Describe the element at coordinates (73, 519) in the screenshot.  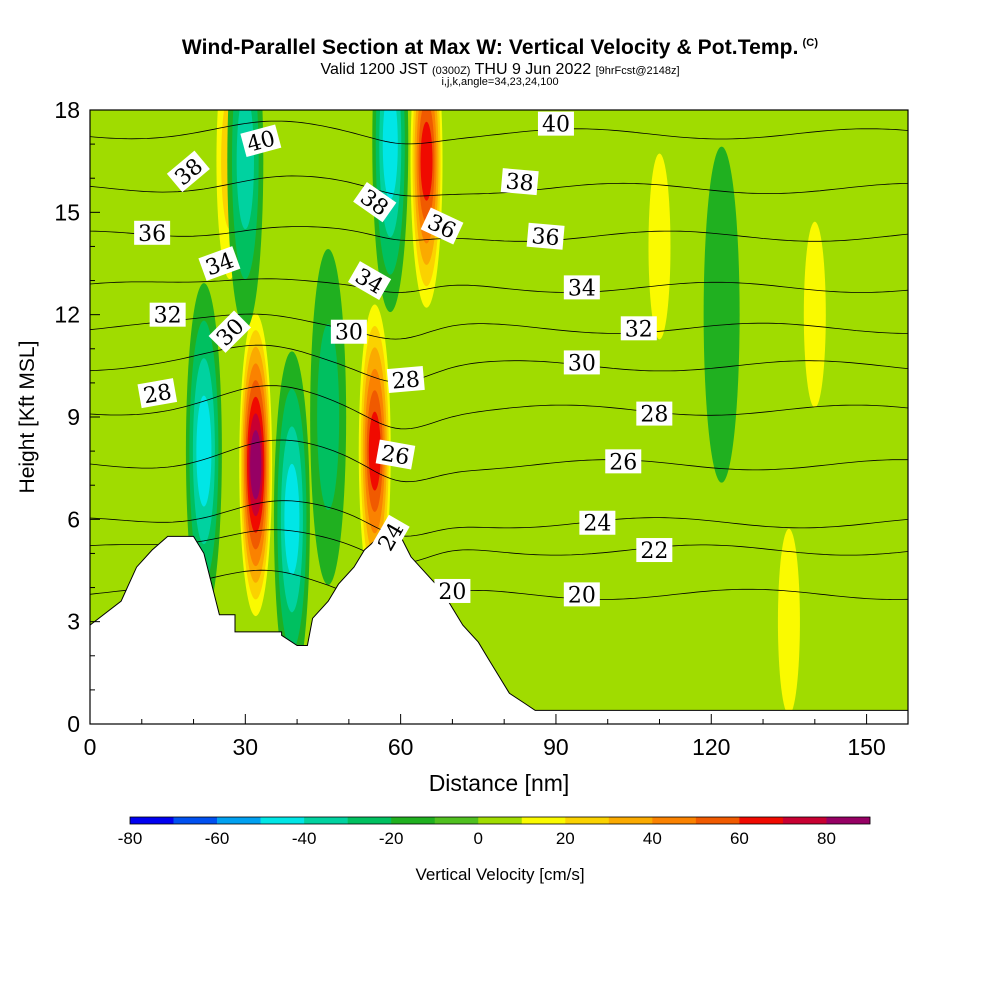
I see `y-tick-label: 6` at that location.